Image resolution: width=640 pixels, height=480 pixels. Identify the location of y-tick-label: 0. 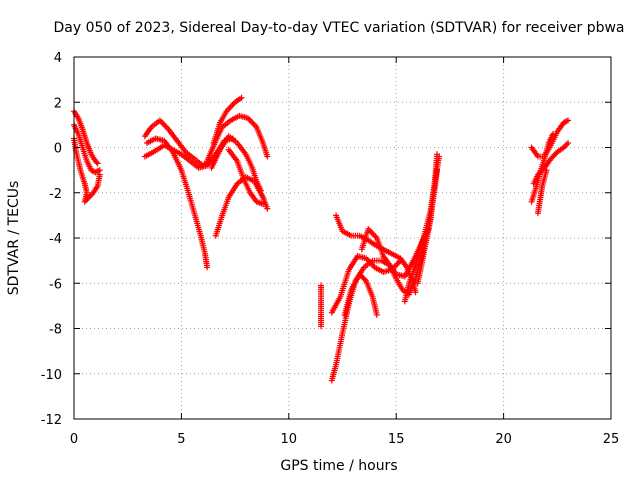
(58, 149).